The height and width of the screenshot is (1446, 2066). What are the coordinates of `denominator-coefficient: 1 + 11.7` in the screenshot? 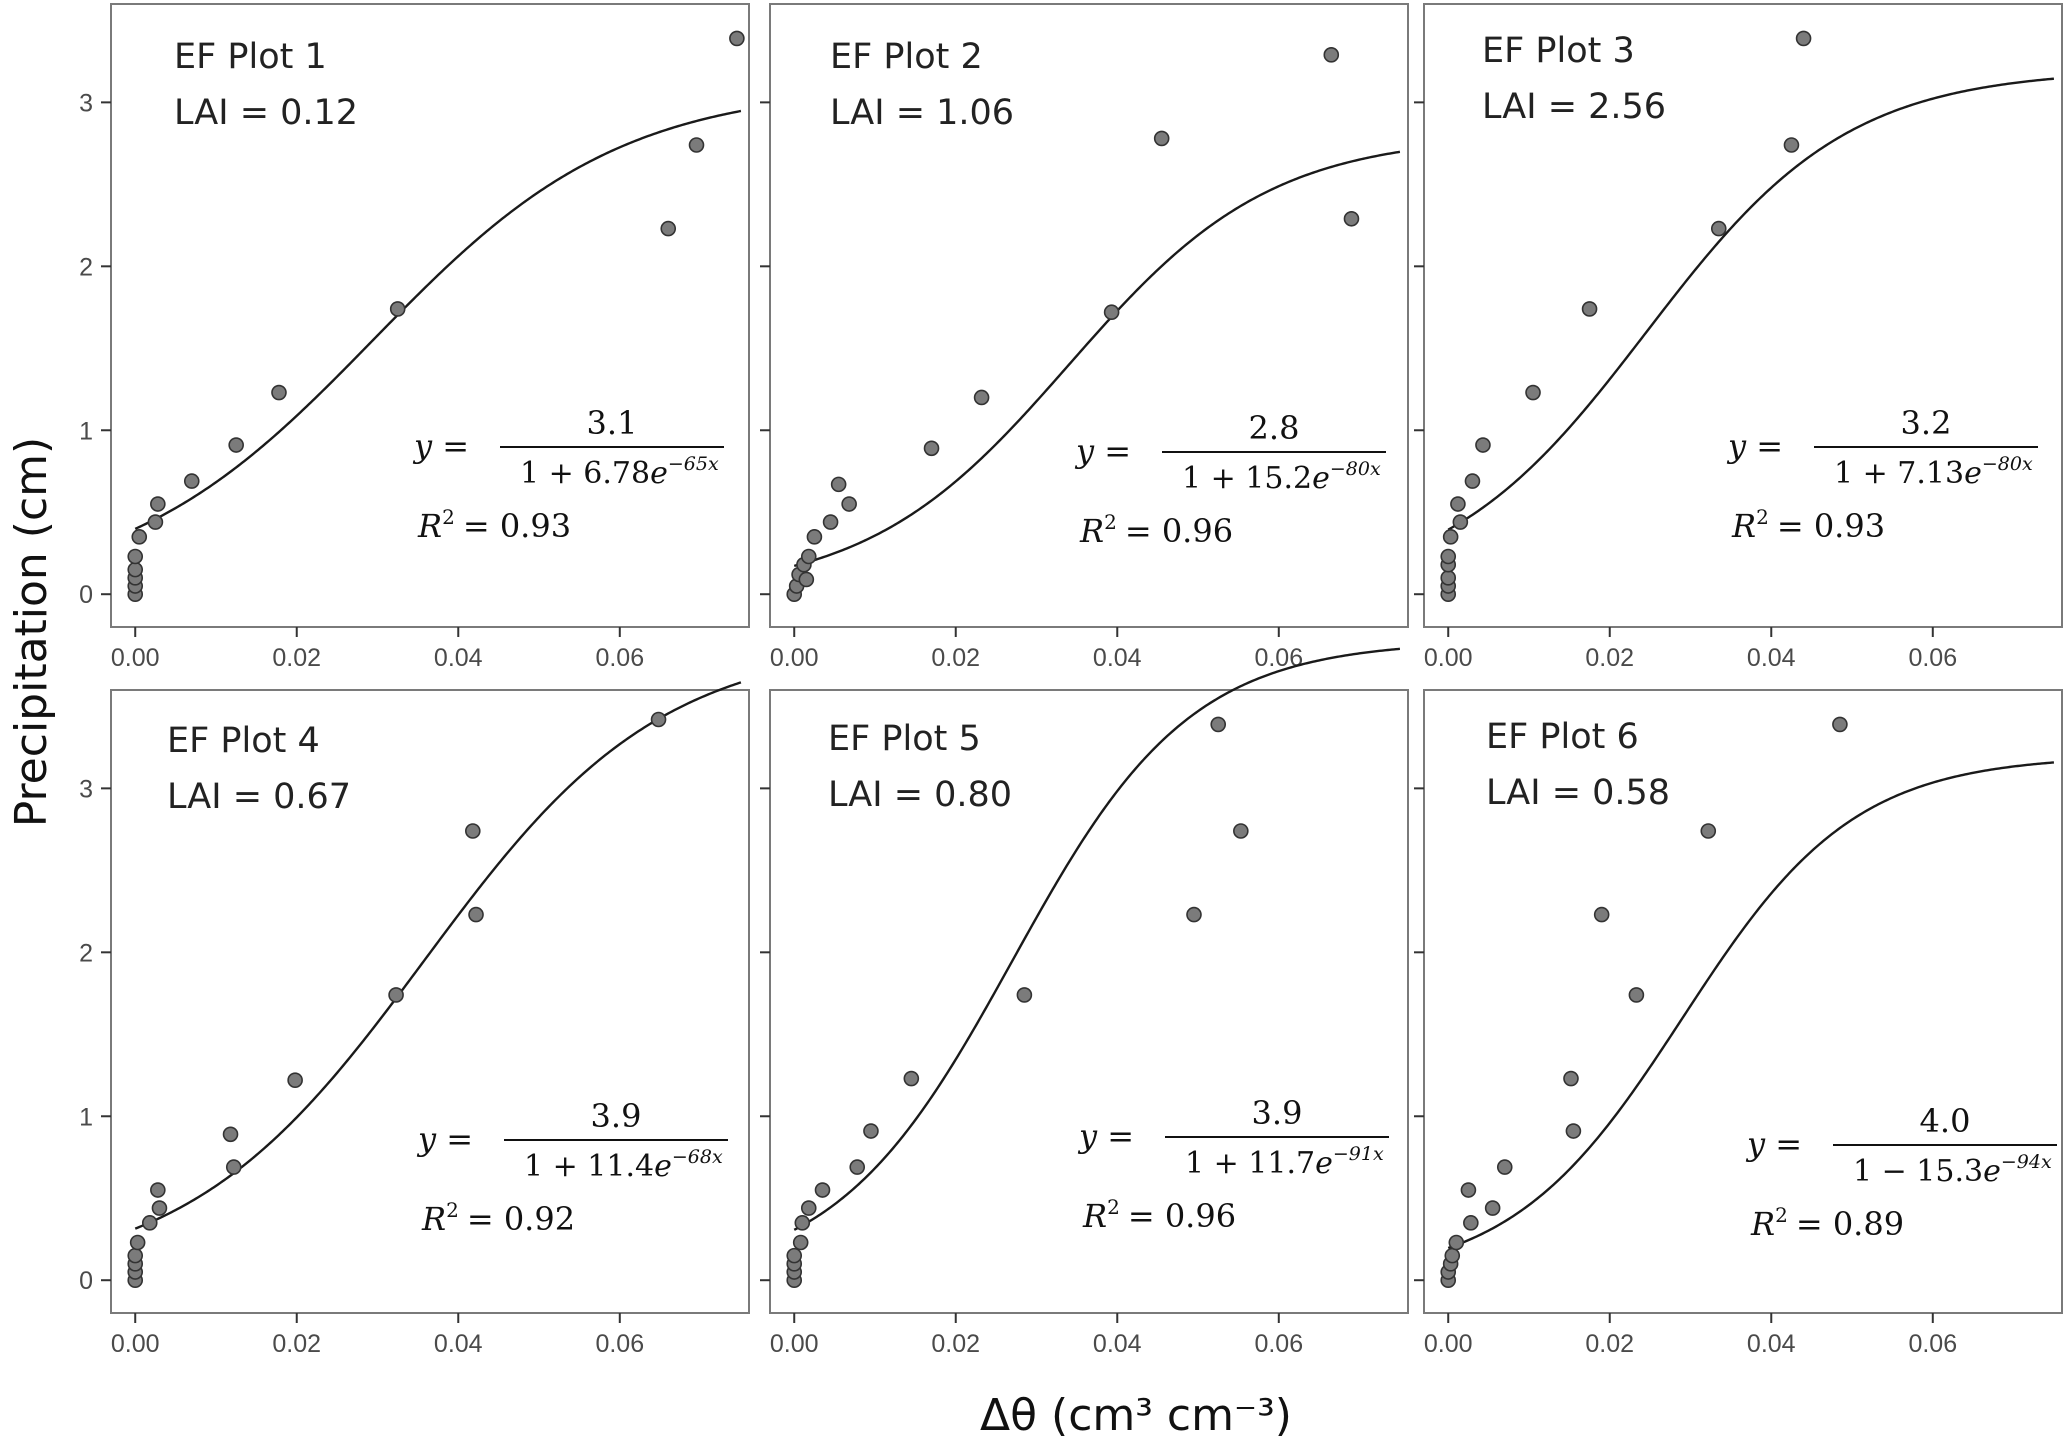 It's located at (1250, 1163).